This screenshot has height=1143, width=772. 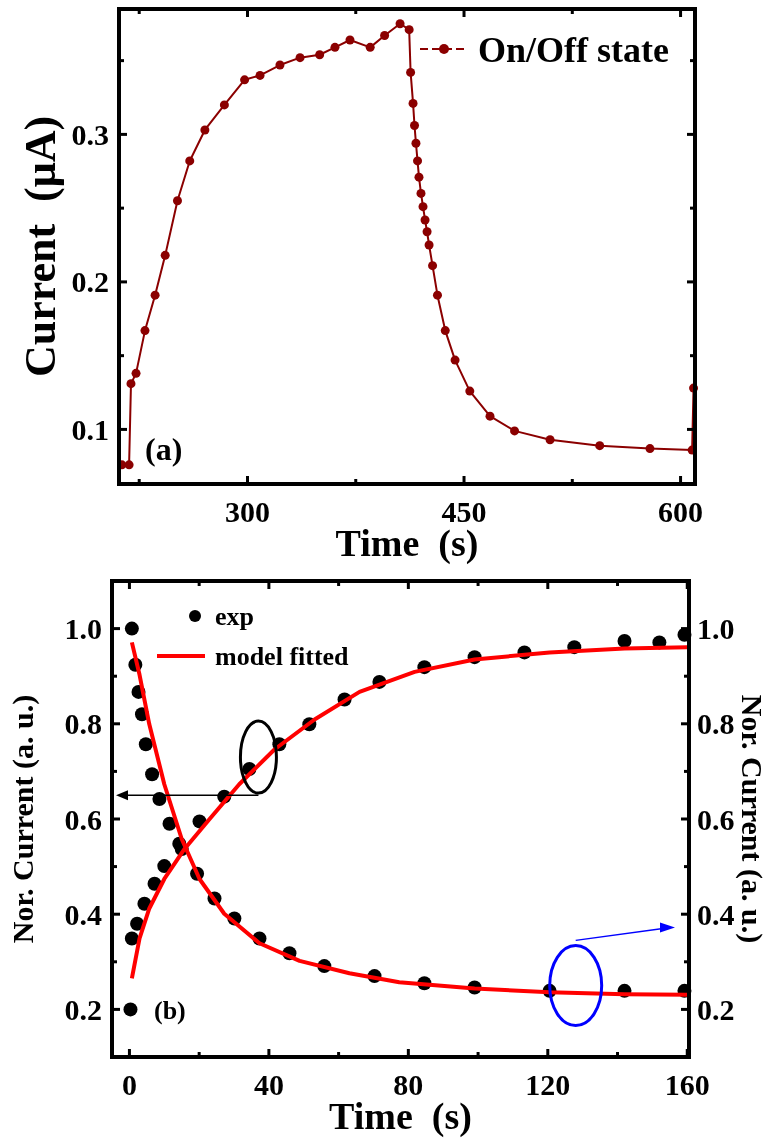 What do you see at coordinates (716, 914) in the screenshot?
I see `y2-tick-label: 0.4` at bounding box center [716, 914].